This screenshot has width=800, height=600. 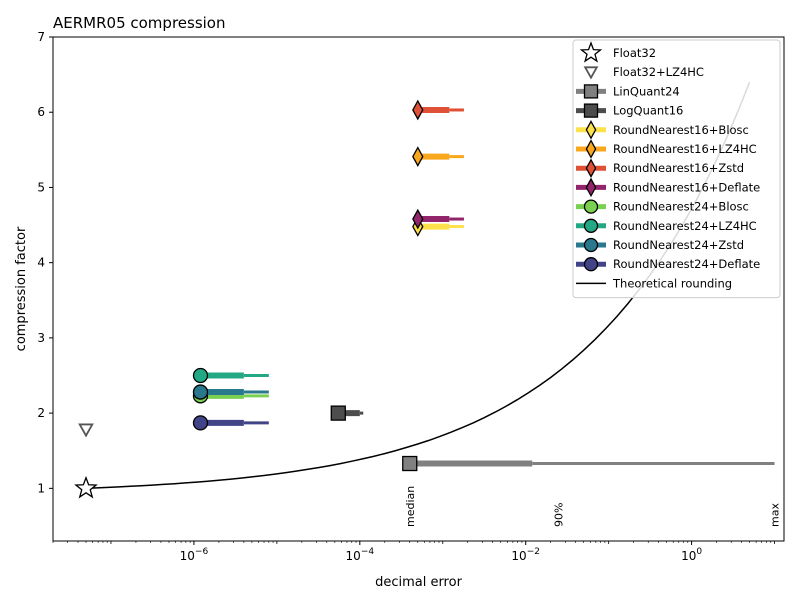 What do you see at coordinates (559, 515) in the screenshot?
I see `percentile-label-90pct: 90%` at bounding box center [559, 515].